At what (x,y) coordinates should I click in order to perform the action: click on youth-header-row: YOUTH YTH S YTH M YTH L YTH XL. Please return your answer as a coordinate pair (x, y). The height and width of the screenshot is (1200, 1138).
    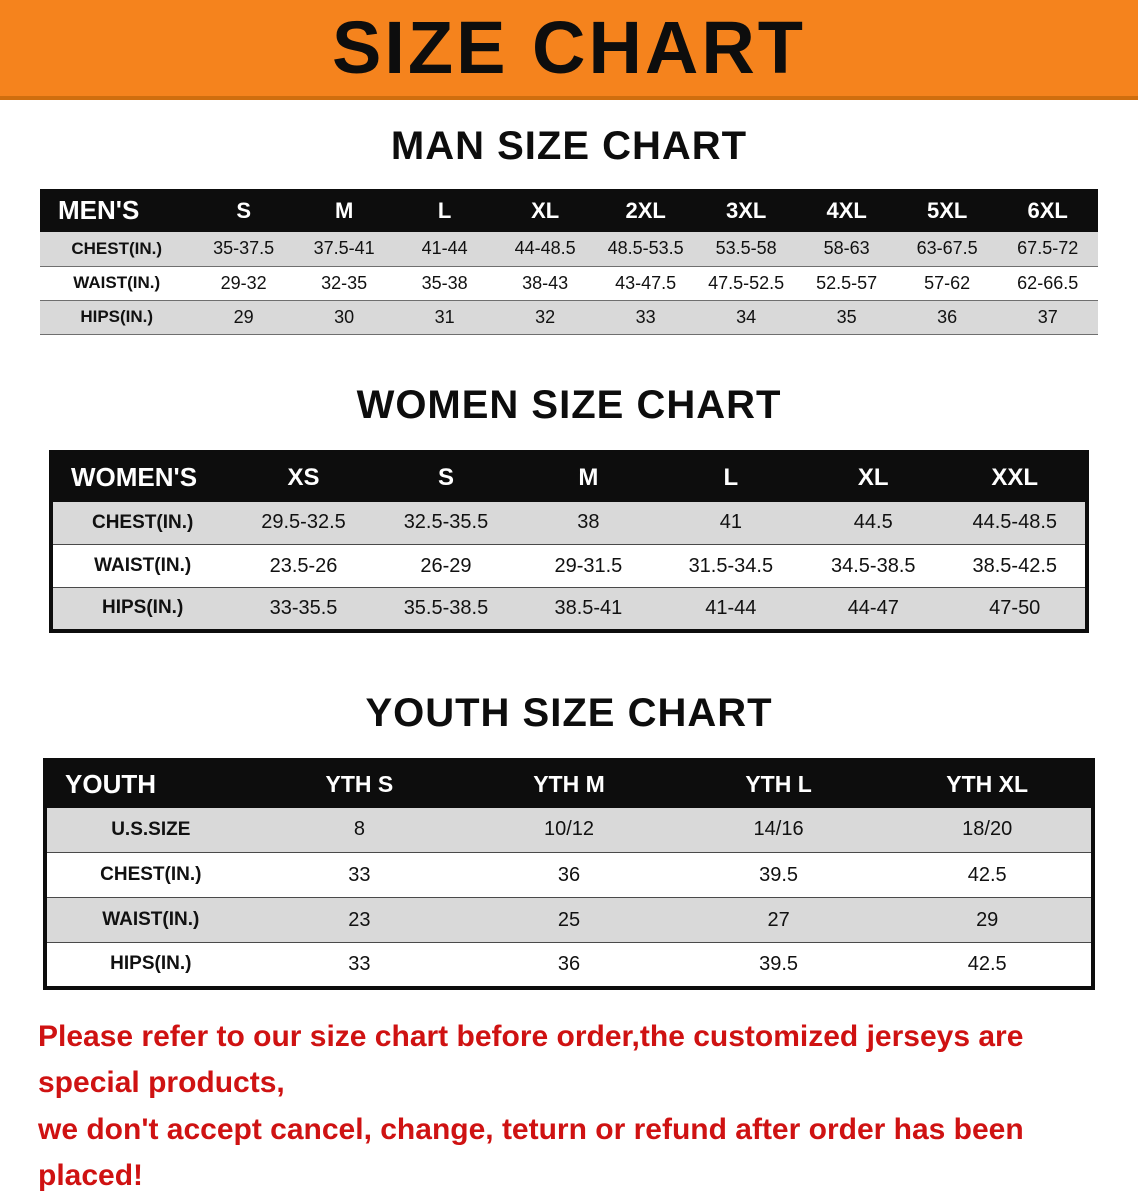
    Looking at the image, I should click on (569, 783).